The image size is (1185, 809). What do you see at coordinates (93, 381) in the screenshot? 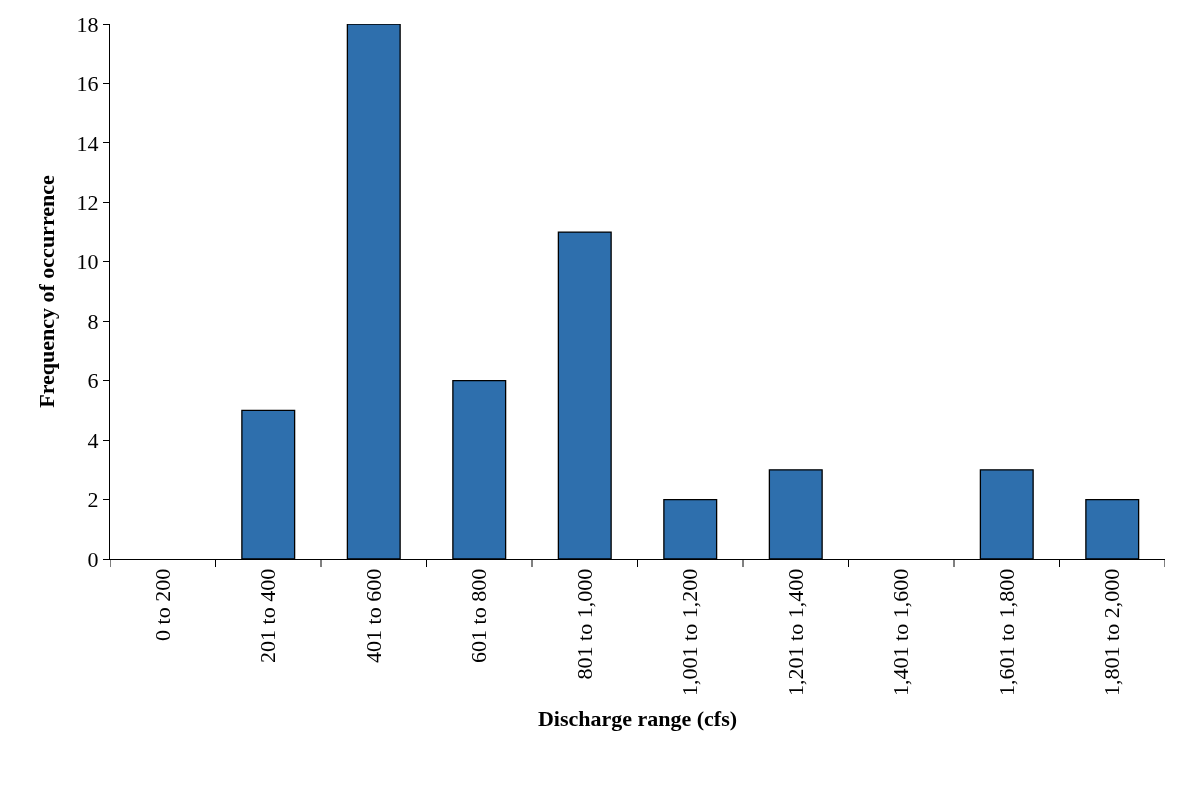
I see `y-tick-label: 6` at bounding box center [93, 381].